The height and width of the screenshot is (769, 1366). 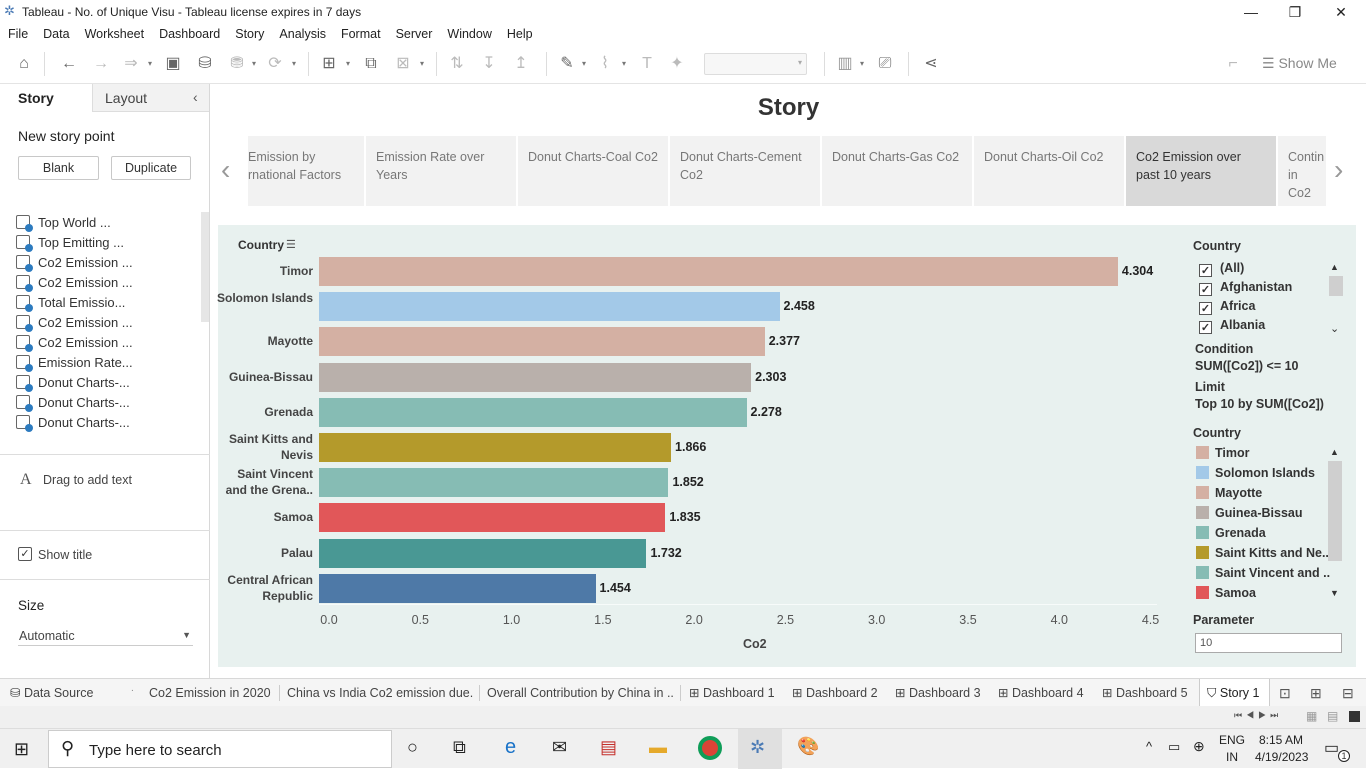 What do you see at coordinates (296, 271) in the screenshot?
I see `category-label: Timor` at bounding box center [296, 271].